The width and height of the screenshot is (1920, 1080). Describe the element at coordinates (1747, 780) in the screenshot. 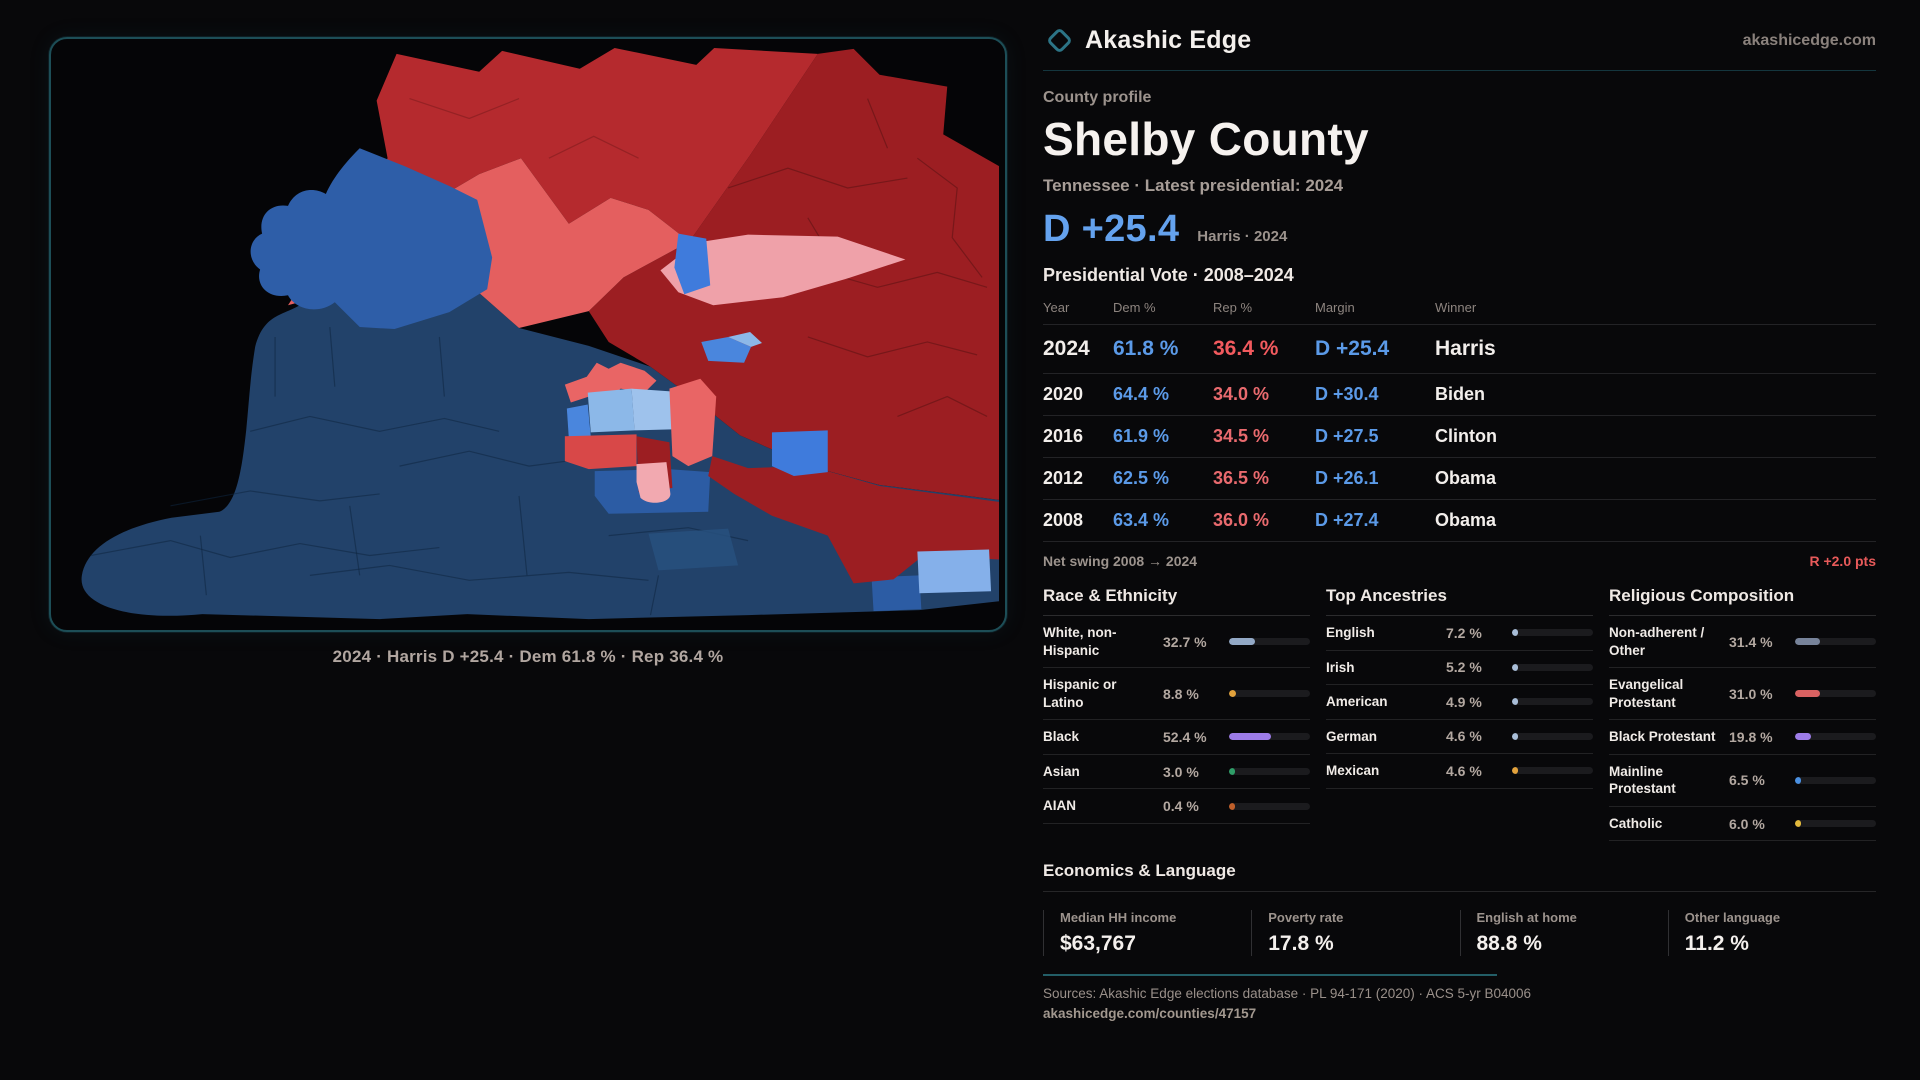

I see `demographic-value: 6.5 %` at that location.